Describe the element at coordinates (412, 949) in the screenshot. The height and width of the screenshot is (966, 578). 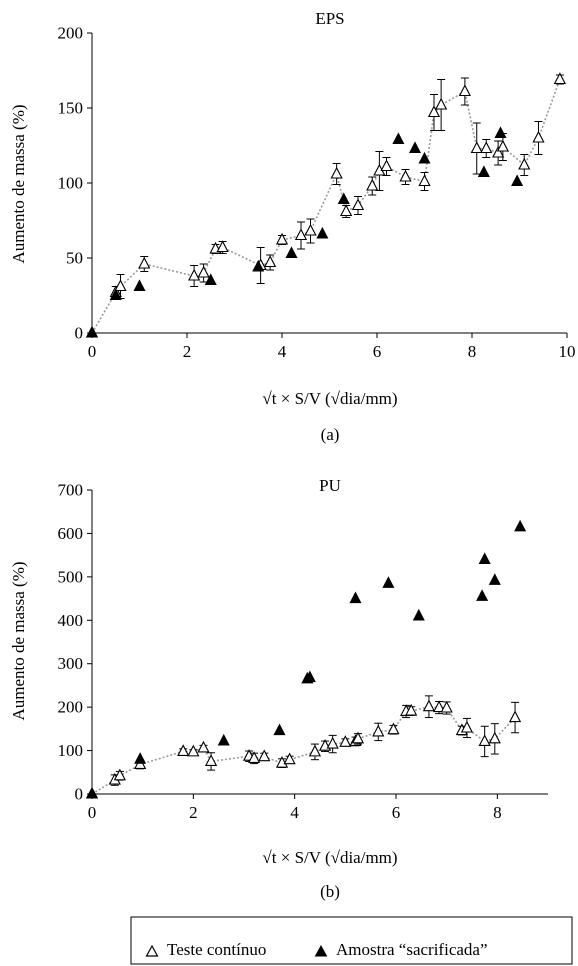
I see `legend-label-sacrificed: Amostra “sacrificada”` at that location.